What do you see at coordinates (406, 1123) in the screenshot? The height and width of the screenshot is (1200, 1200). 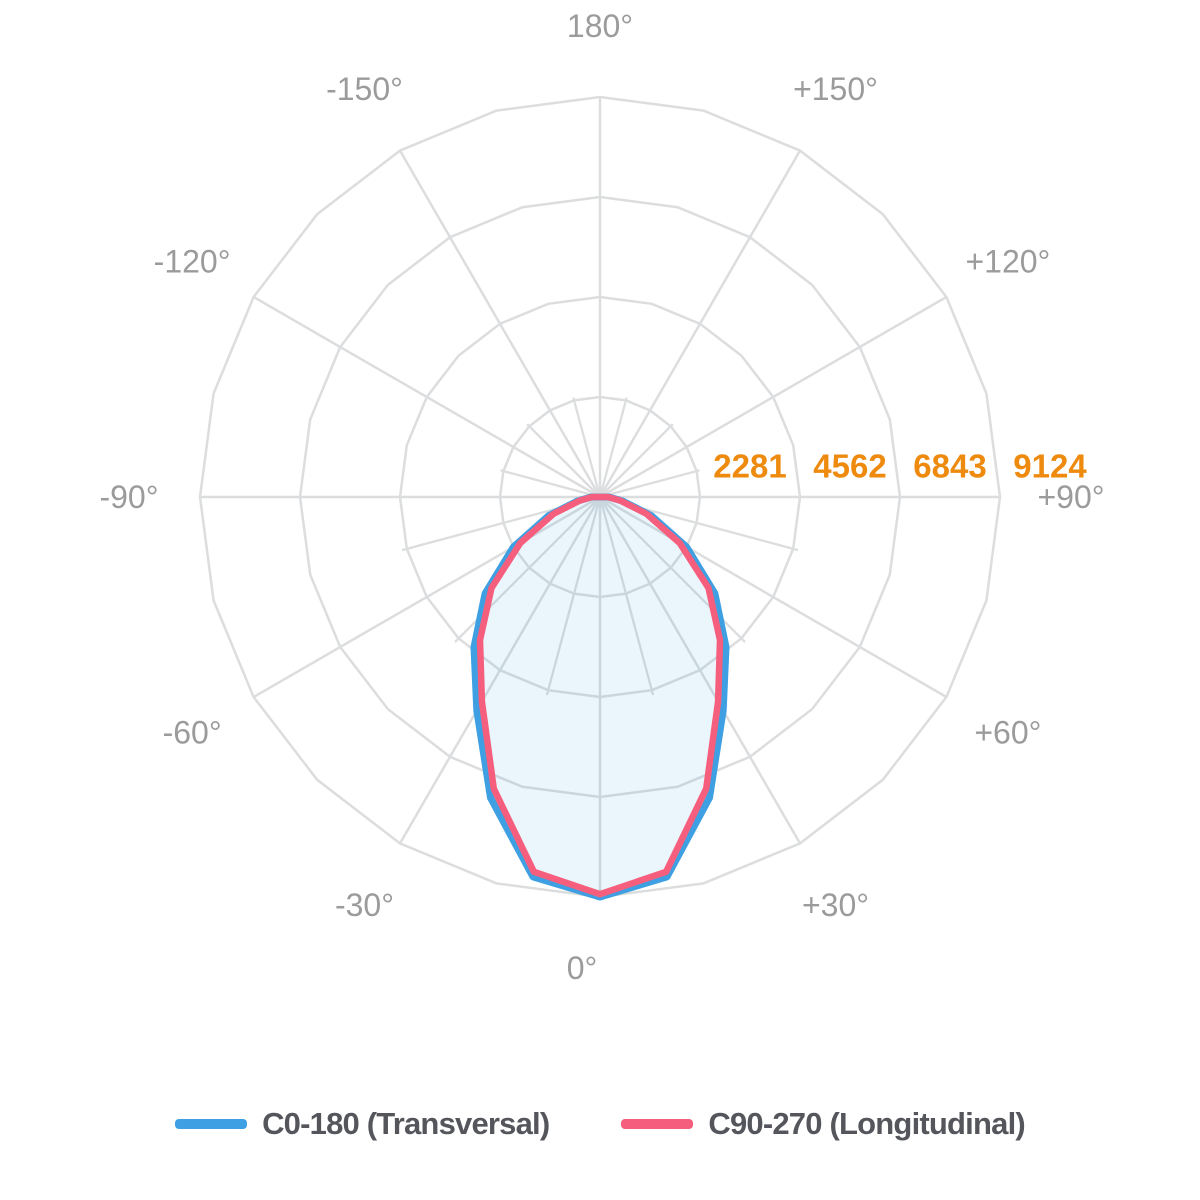 I see `legend-label-c0-180: C0-180 (Transversal)` at bounding box center [406, 1123].